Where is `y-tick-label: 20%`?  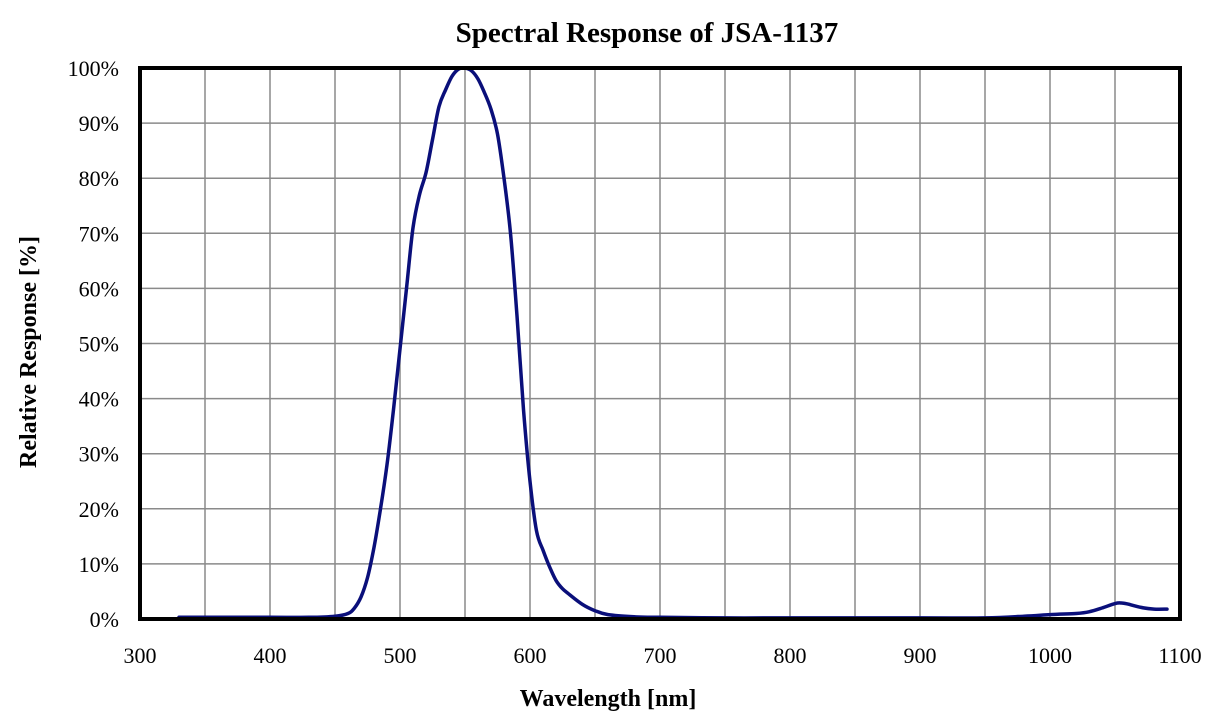
y-tick-label: 20% is located at coordinates (99, 509).